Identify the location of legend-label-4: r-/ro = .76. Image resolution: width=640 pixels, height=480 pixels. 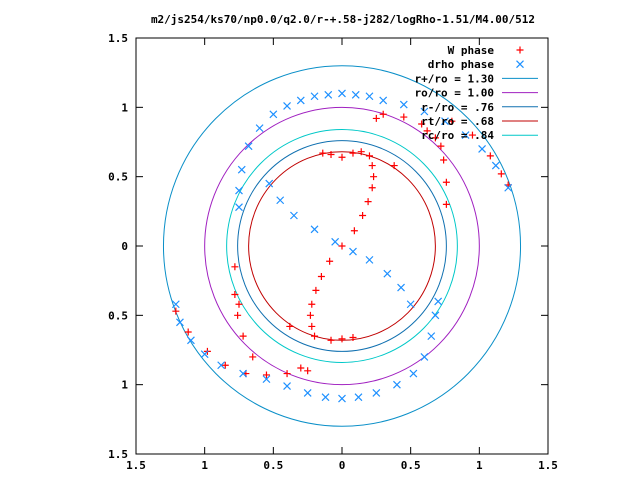
(457, 107).